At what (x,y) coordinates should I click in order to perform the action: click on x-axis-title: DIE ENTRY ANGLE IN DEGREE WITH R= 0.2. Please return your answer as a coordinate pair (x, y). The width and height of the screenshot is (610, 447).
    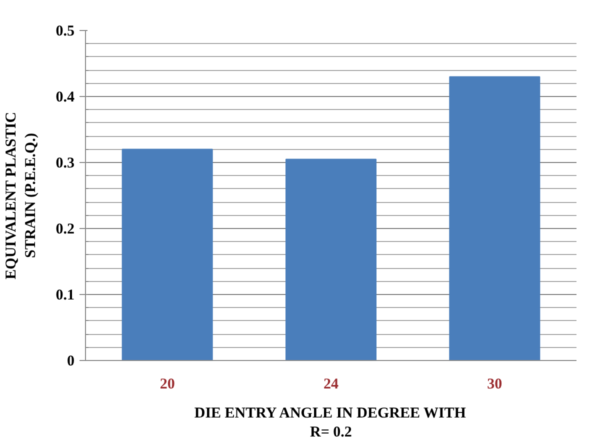
    Looking at the image, I should click on (330, 423).